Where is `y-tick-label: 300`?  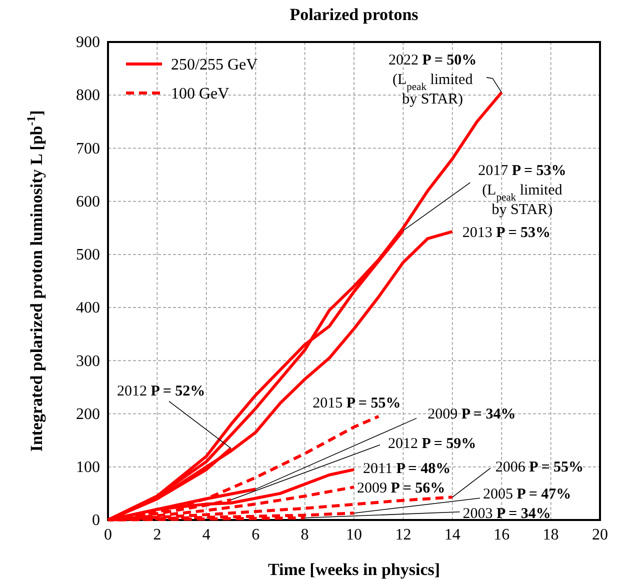
y-tick-label: 300 is located at coordinates (88, 361).